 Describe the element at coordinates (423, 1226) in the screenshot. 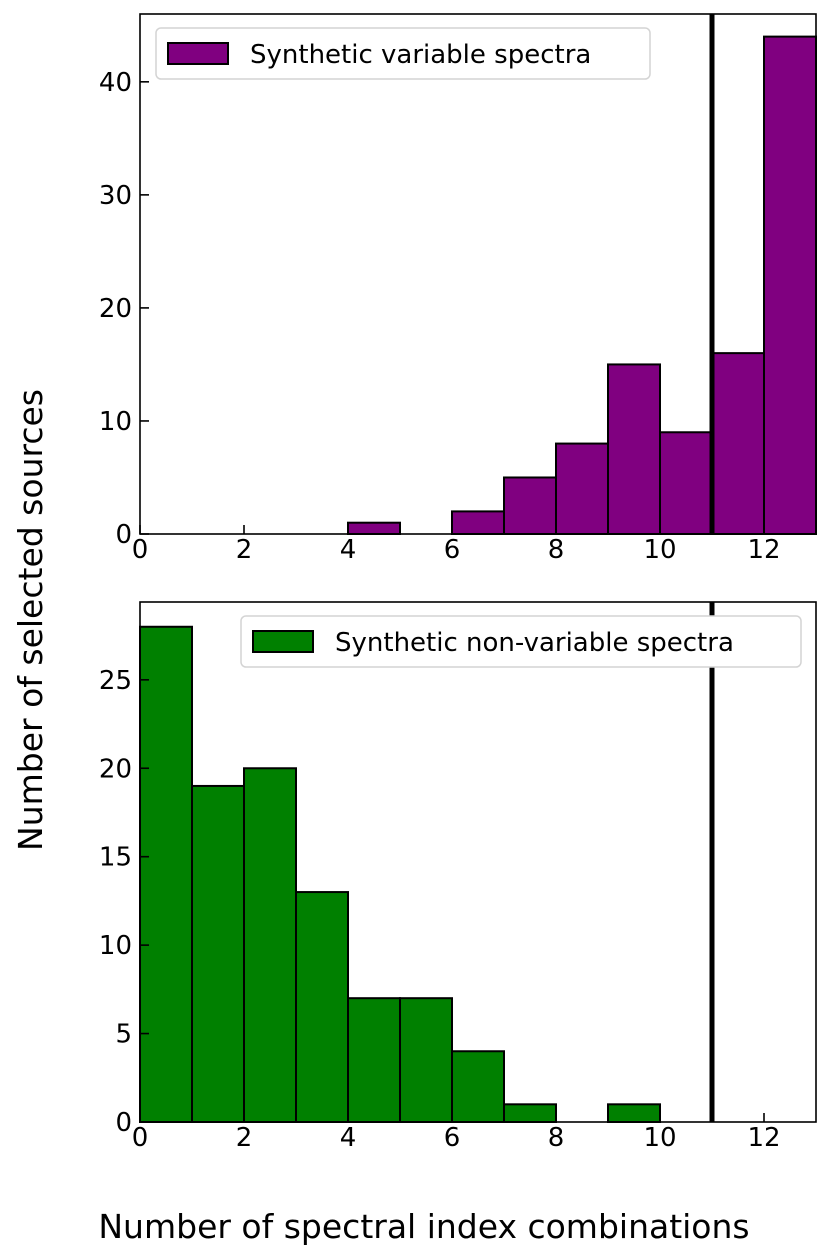

I see `x-axis-label: Number of spectral index combinations` at that location.